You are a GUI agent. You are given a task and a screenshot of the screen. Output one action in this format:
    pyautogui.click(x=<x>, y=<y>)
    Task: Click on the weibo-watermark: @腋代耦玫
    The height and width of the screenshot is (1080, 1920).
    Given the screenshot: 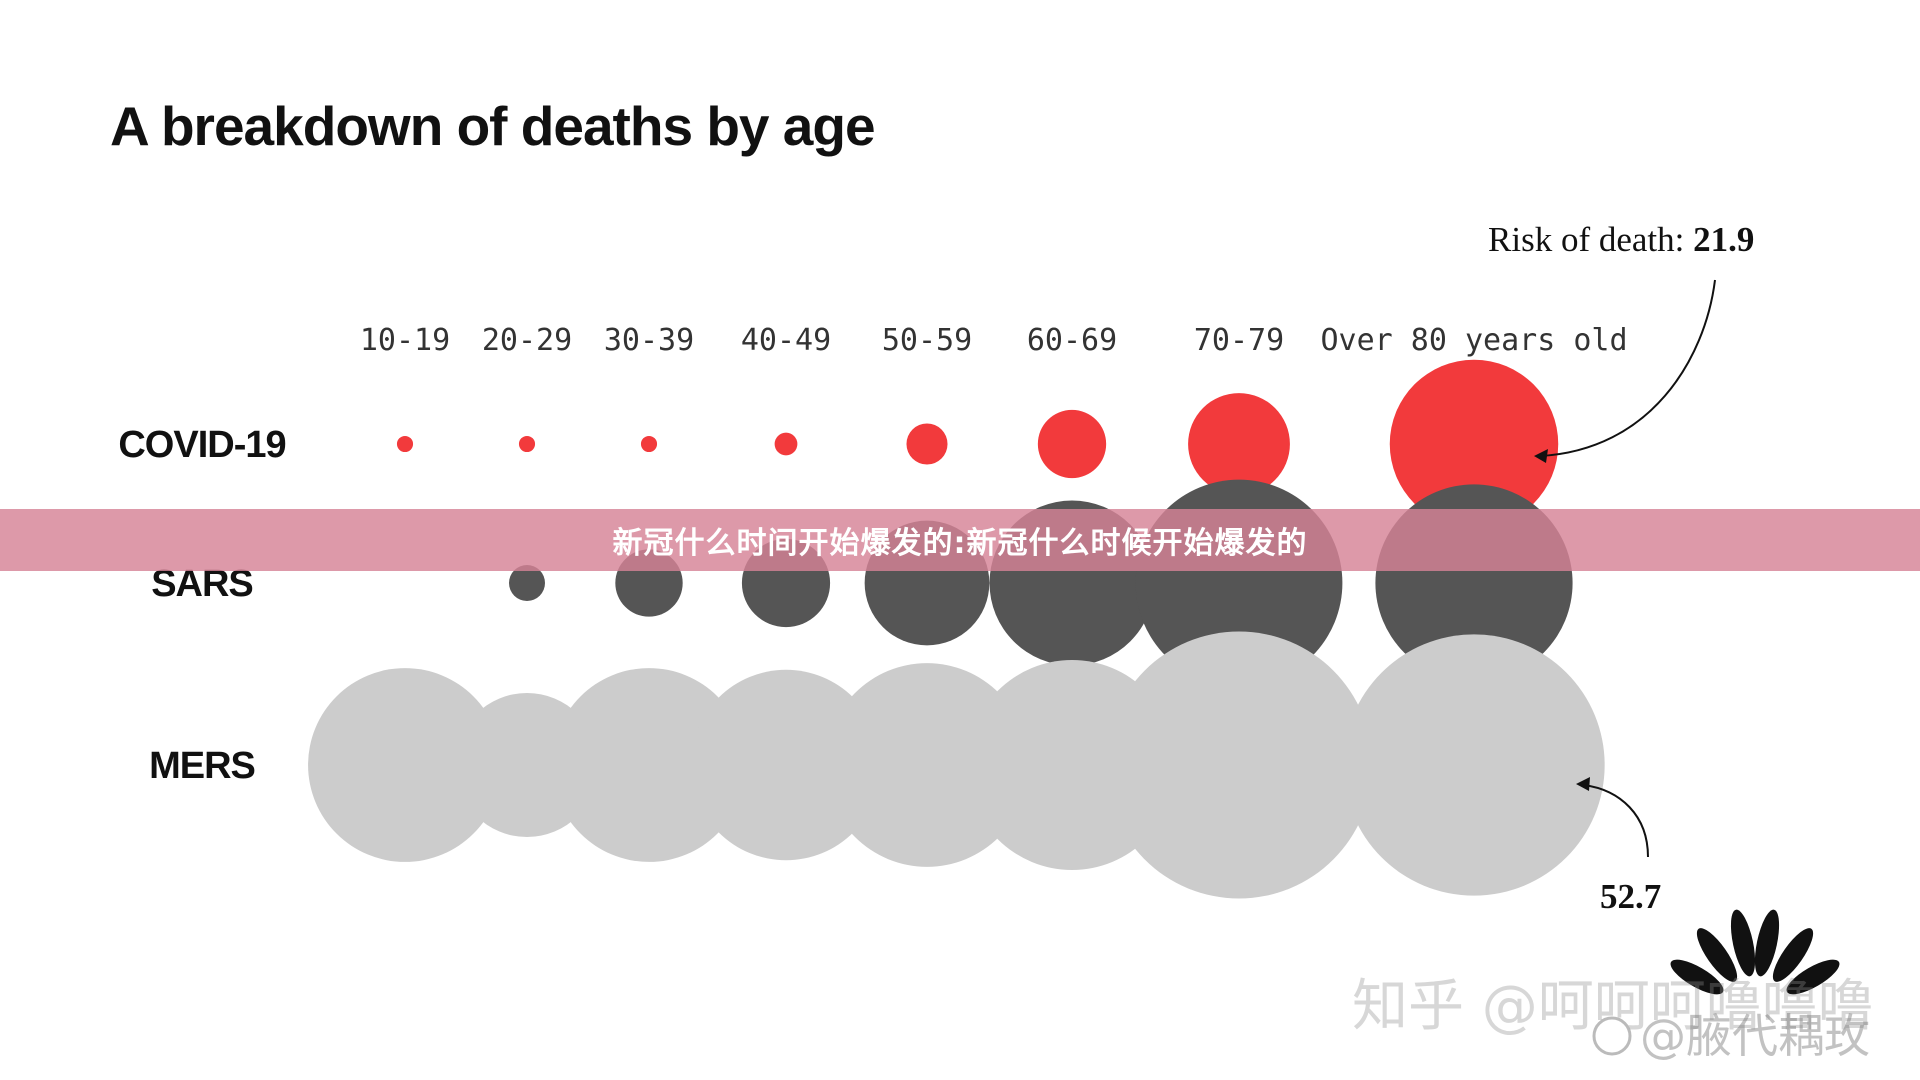 What is the action you would take?
    pyautogui.click(x=1731, y=1036)
    